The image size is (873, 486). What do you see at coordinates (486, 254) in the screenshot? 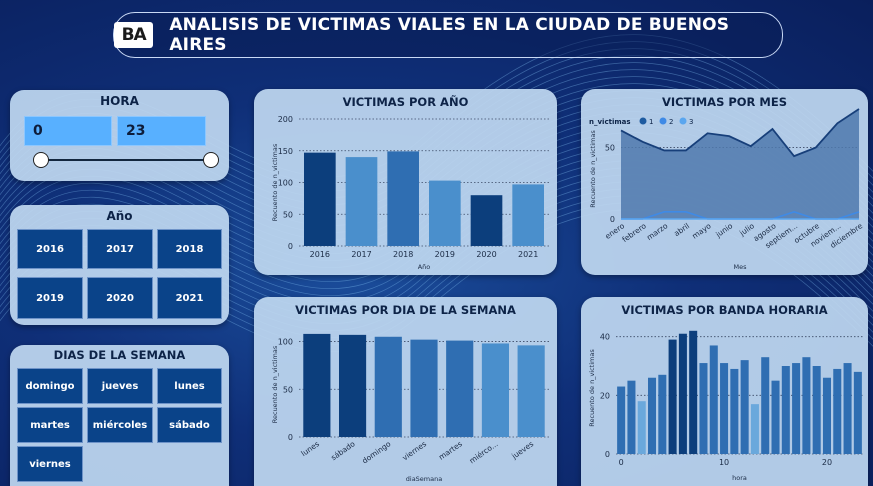
I see `x-tick-label: 2020` at bounding box center [486, 254].